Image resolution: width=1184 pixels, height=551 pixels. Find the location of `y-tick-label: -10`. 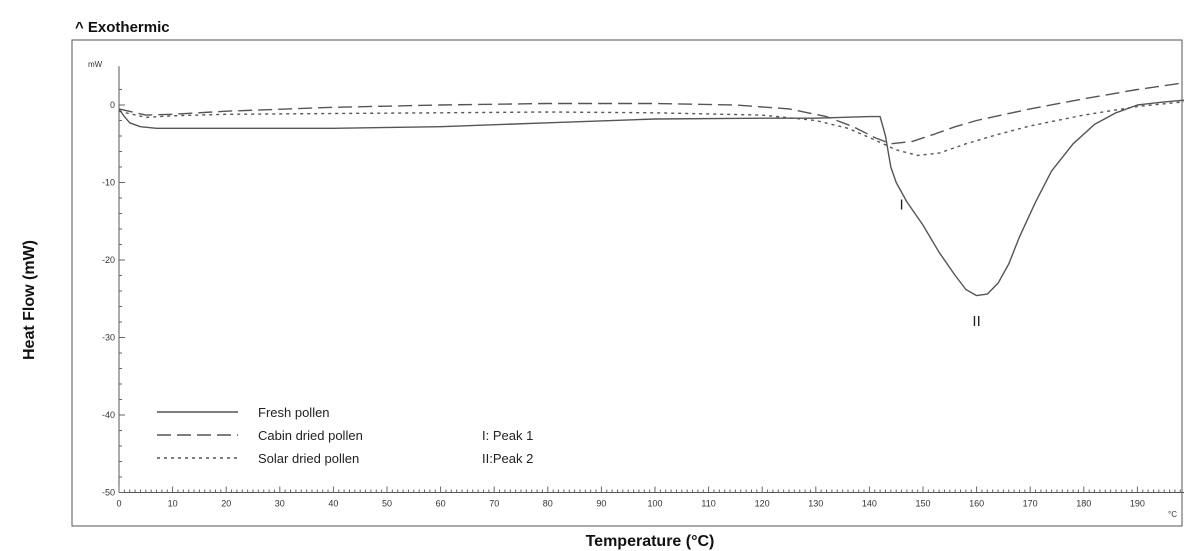

y-tick-label: -10 is located at coordinates (108, 183).